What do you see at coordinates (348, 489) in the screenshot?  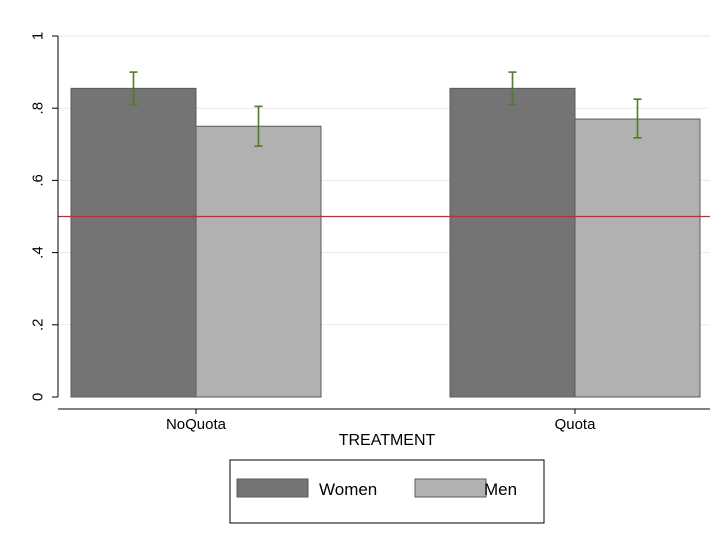 I see `legend-label-women: Women` at bounding box center [348, 489].